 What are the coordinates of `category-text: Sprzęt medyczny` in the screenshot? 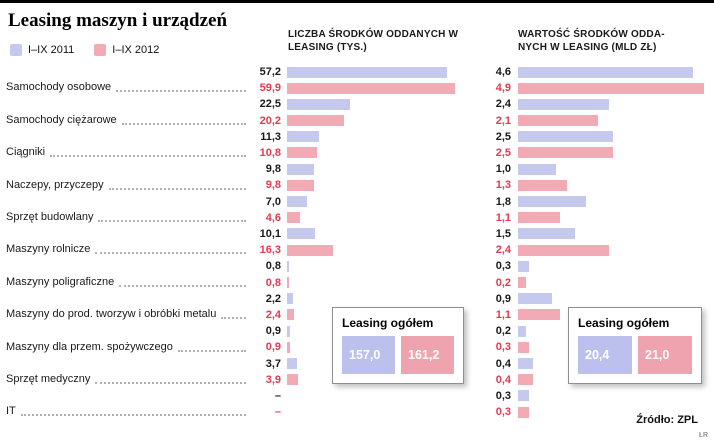 It's located at (48, 378).